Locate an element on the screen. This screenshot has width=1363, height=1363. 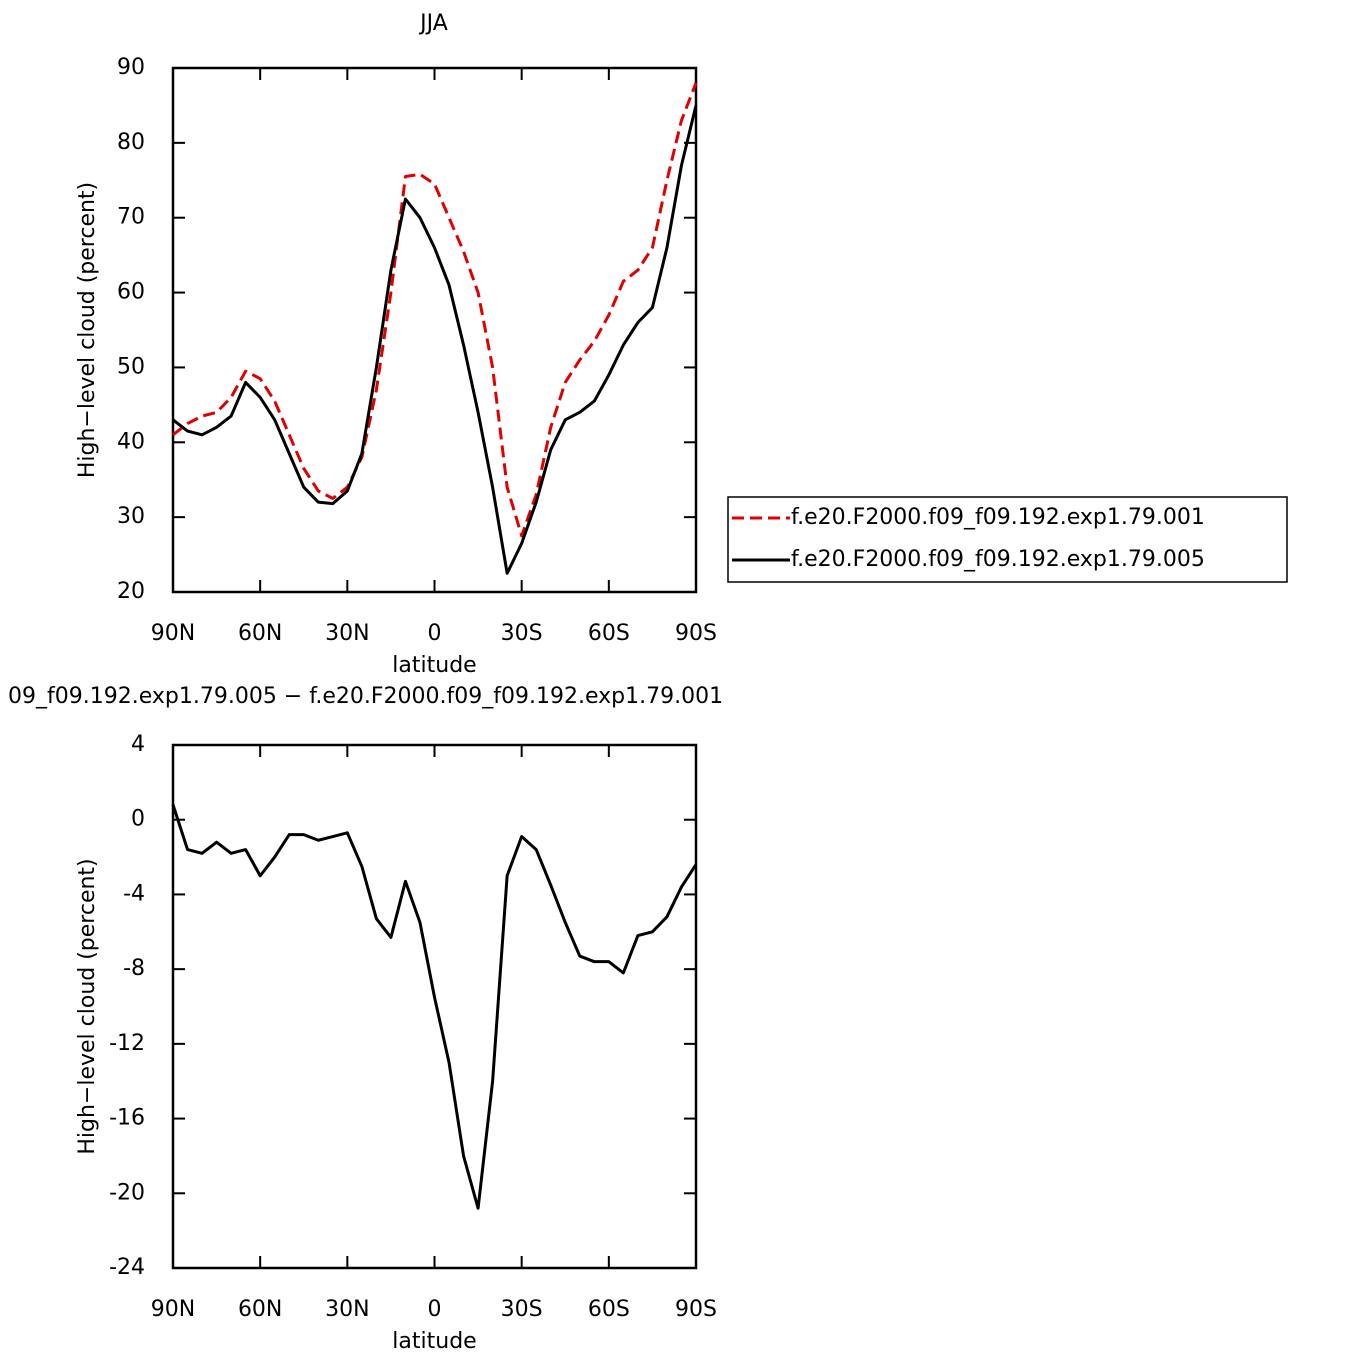
y-tick-label: -16 is located at coordinates (127, 1118).